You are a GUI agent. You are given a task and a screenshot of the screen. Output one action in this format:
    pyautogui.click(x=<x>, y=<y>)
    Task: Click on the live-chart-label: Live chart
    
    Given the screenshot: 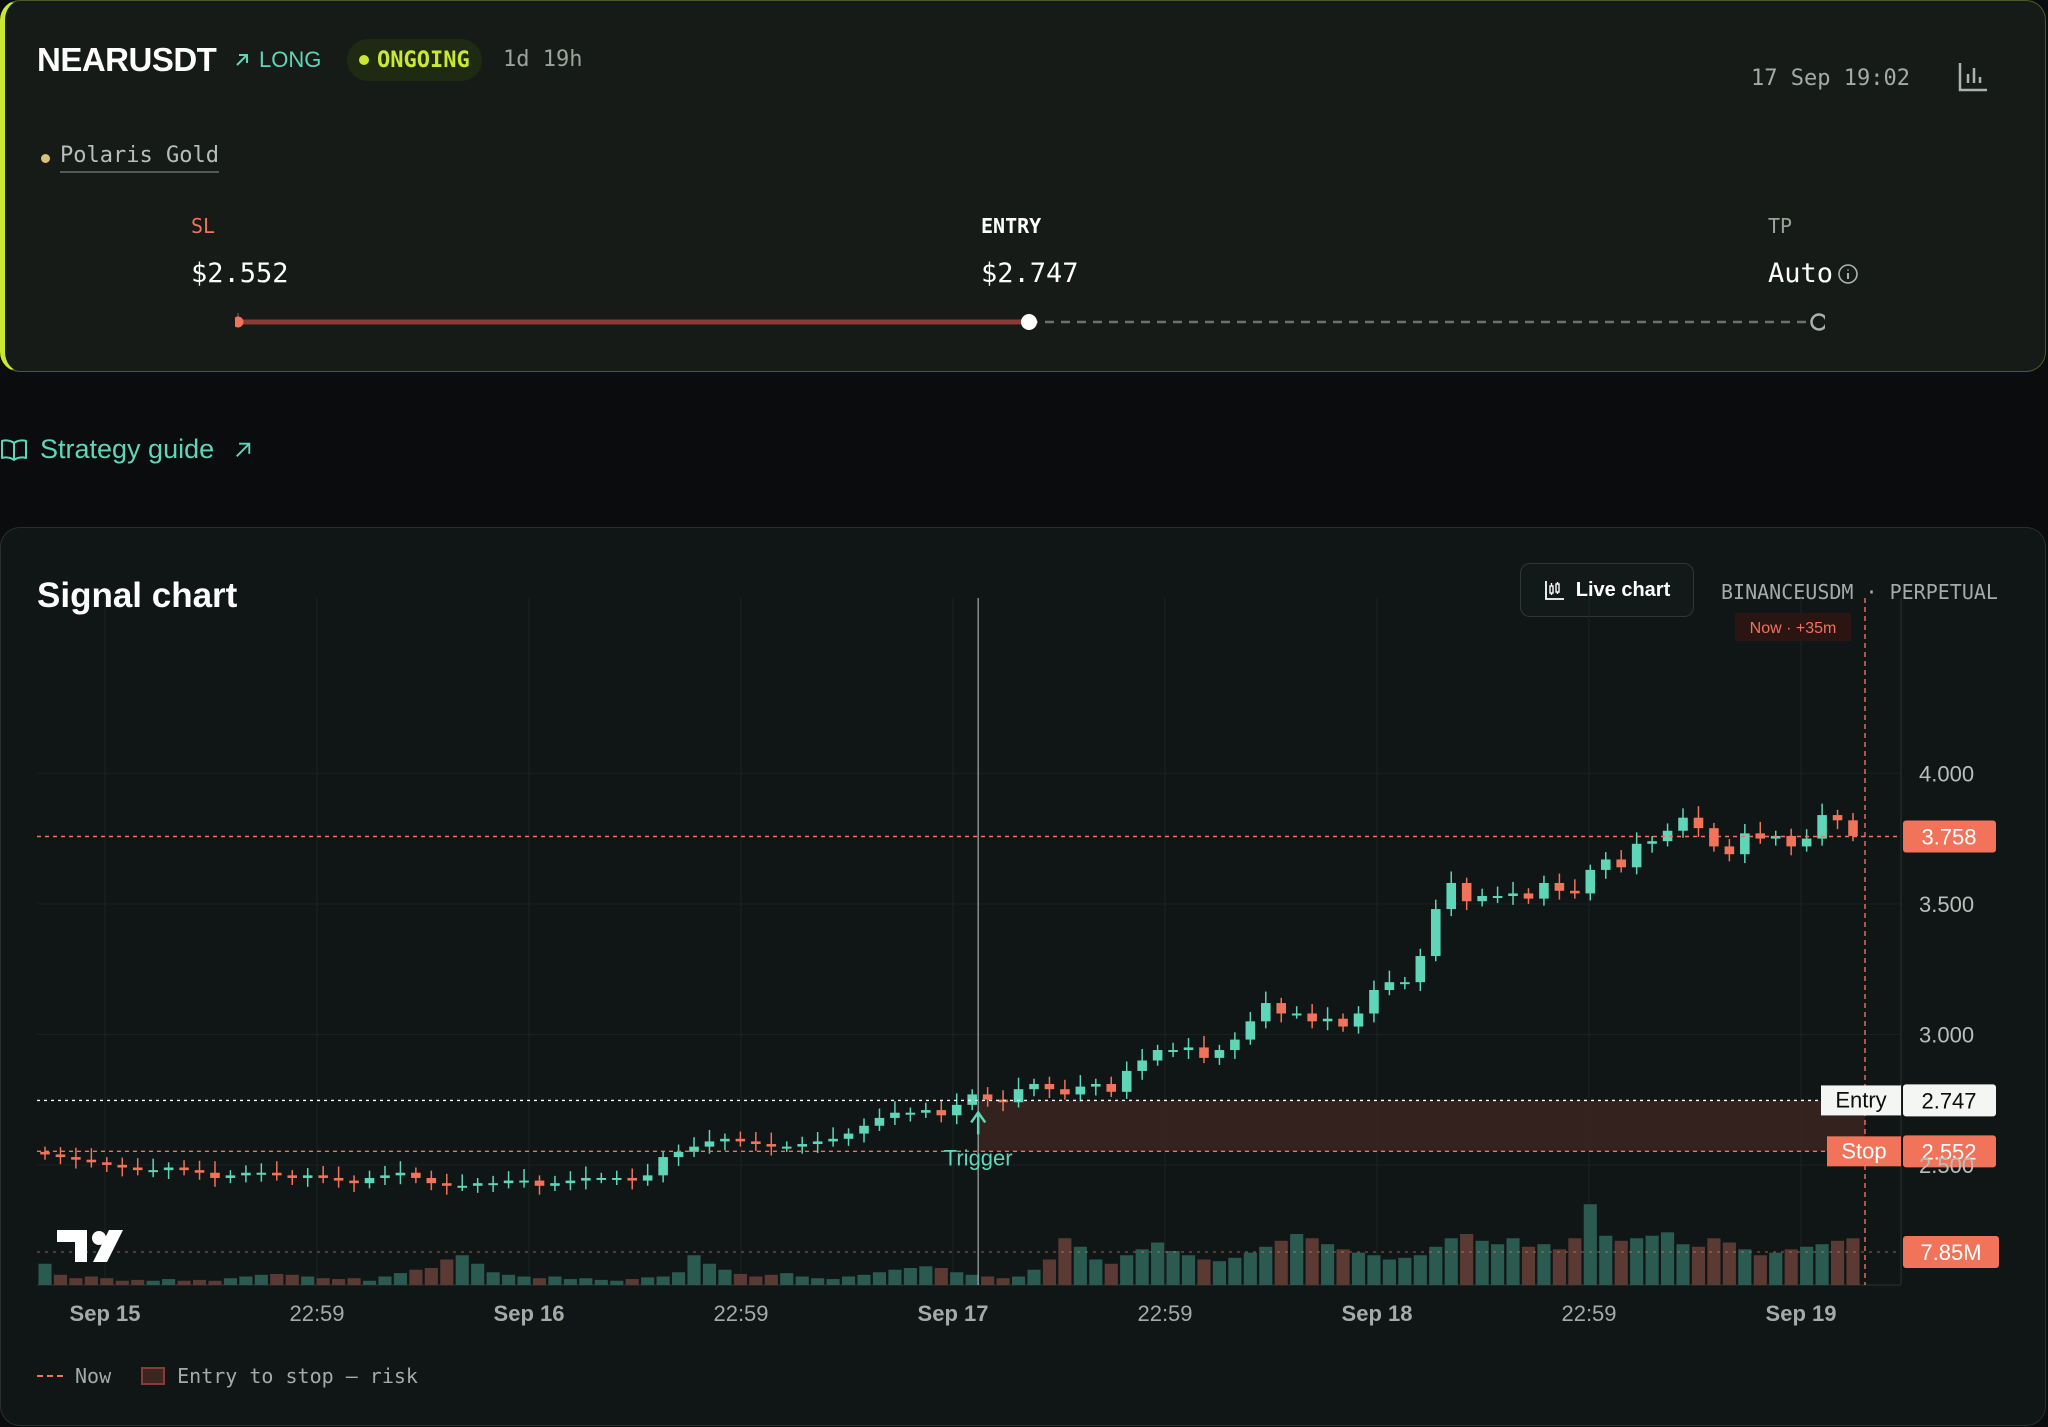 What is the action you would take?
    pyautogui.click(x=1623, y=589)
    